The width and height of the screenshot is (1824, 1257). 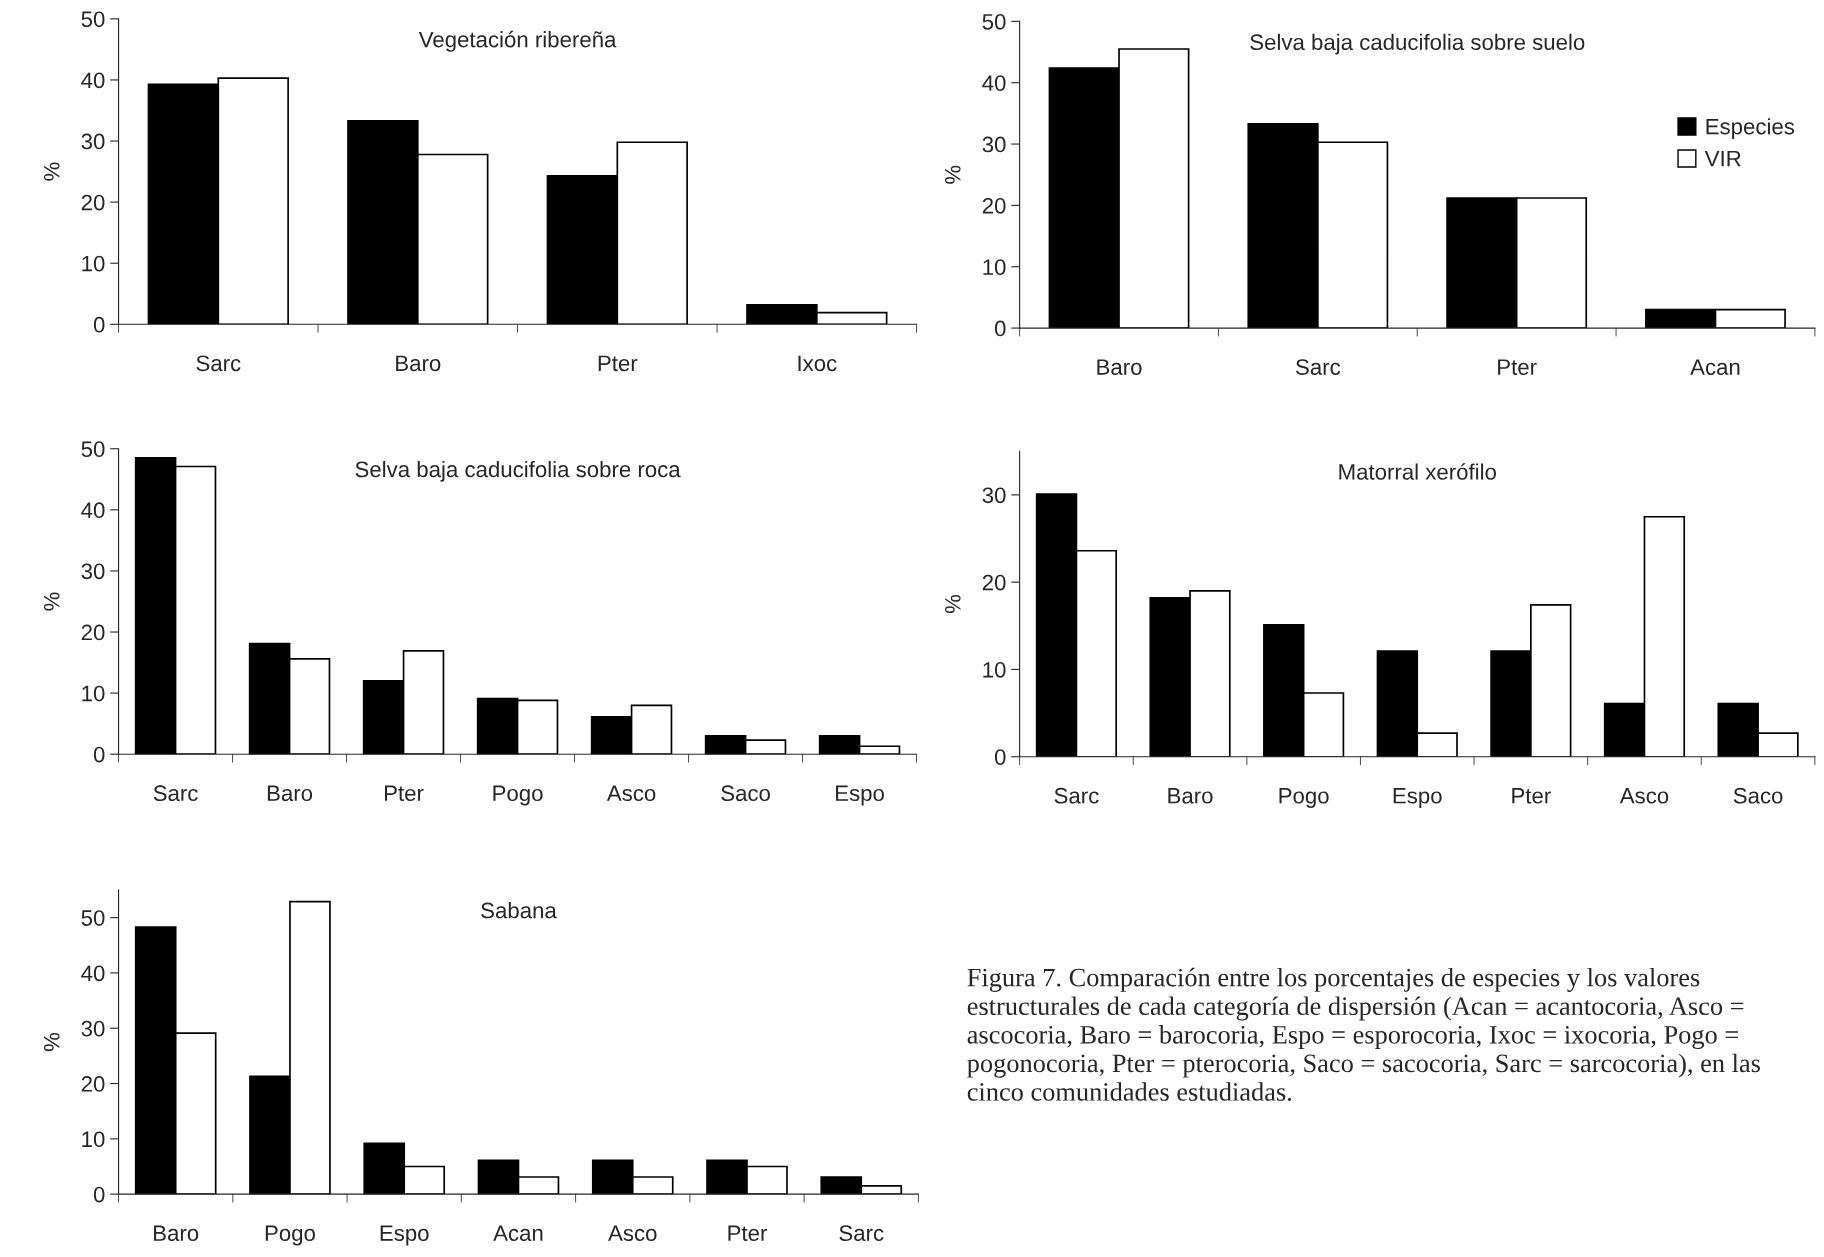 I want to click on x-tick-label: Ixoc, so click(x=817, y=363).